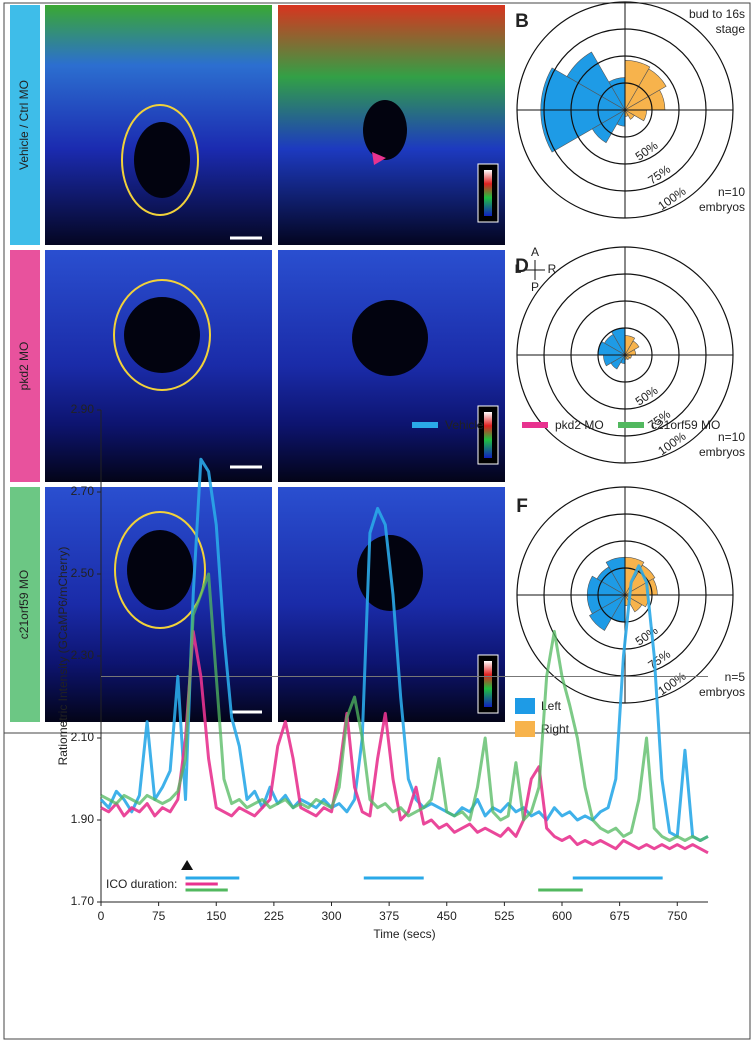 This screenshot has width=754, height=1043. What do you see at coordinates (552, 269) in the screenshot?
I see `compass-label: R` at bounding box center [552, 269].